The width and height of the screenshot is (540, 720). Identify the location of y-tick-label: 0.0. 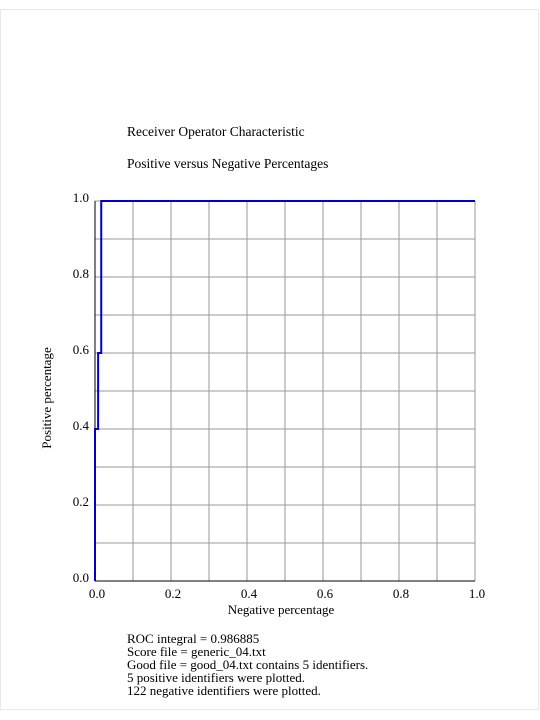
(81, 577).